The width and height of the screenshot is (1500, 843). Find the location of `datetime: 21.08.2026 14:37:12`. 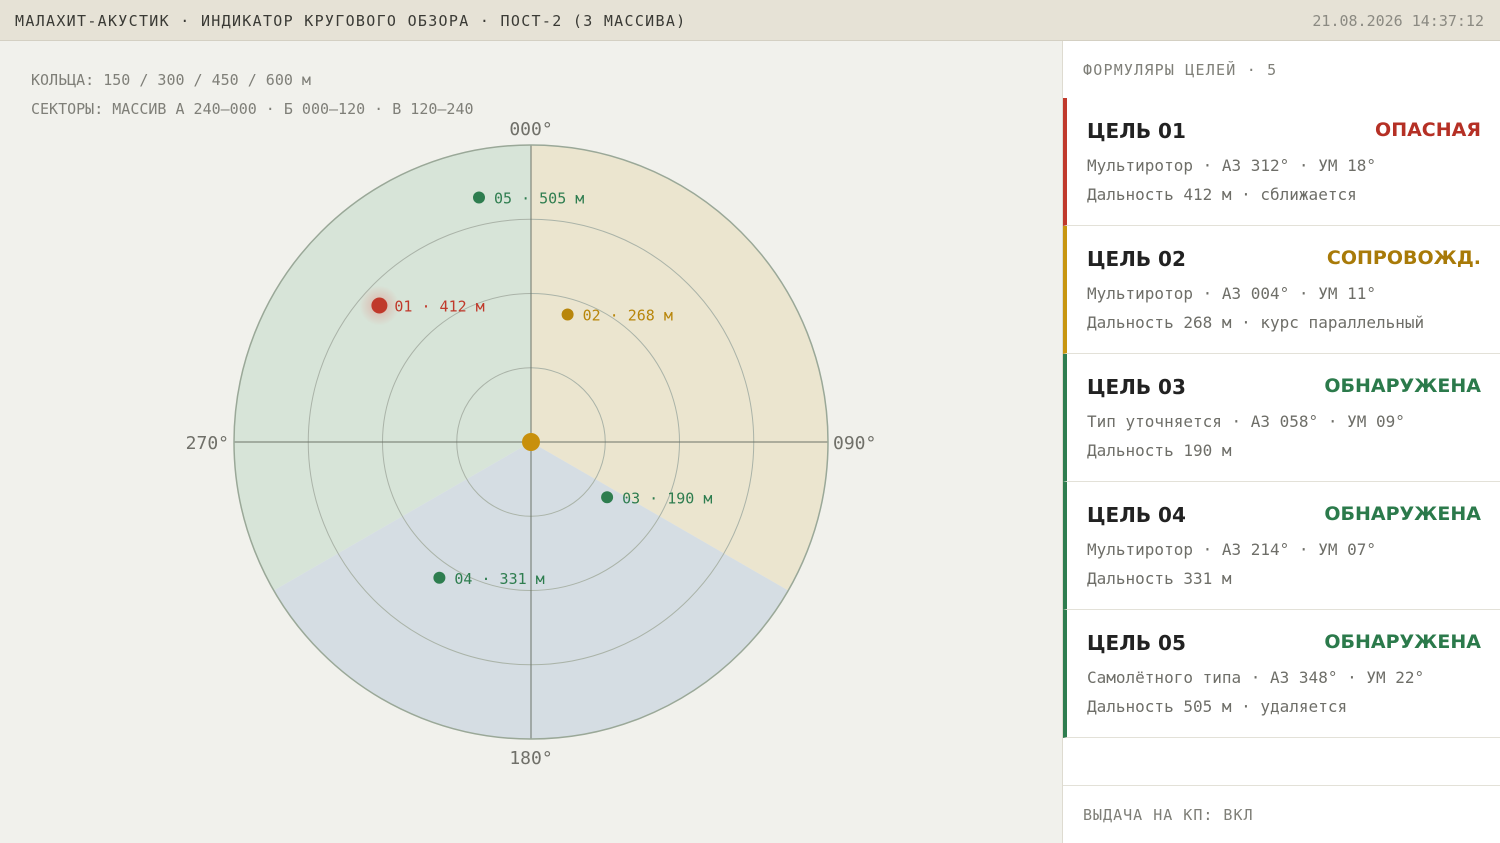

datetime: 21.08.2026 14:37:12 is located at coordinates (1398, 21).